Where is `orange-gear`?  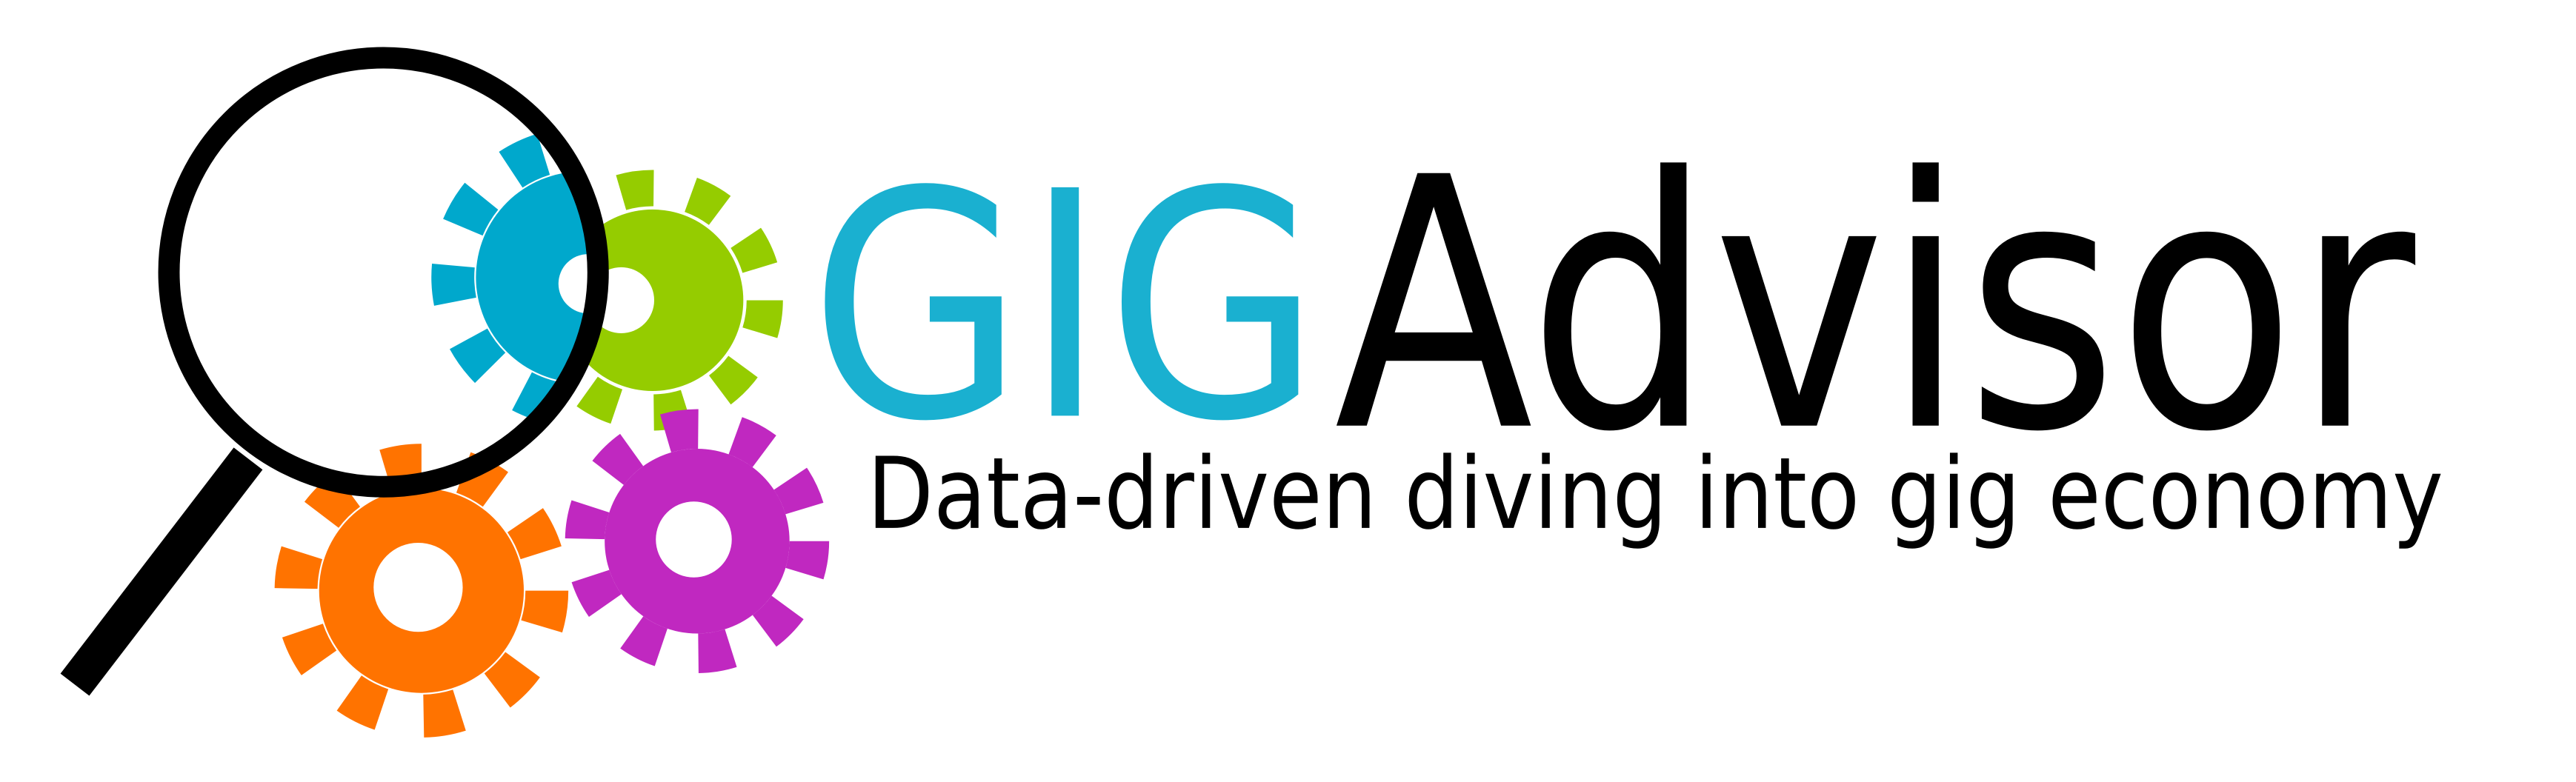
orange-gear is located at coordinates (421, 591).